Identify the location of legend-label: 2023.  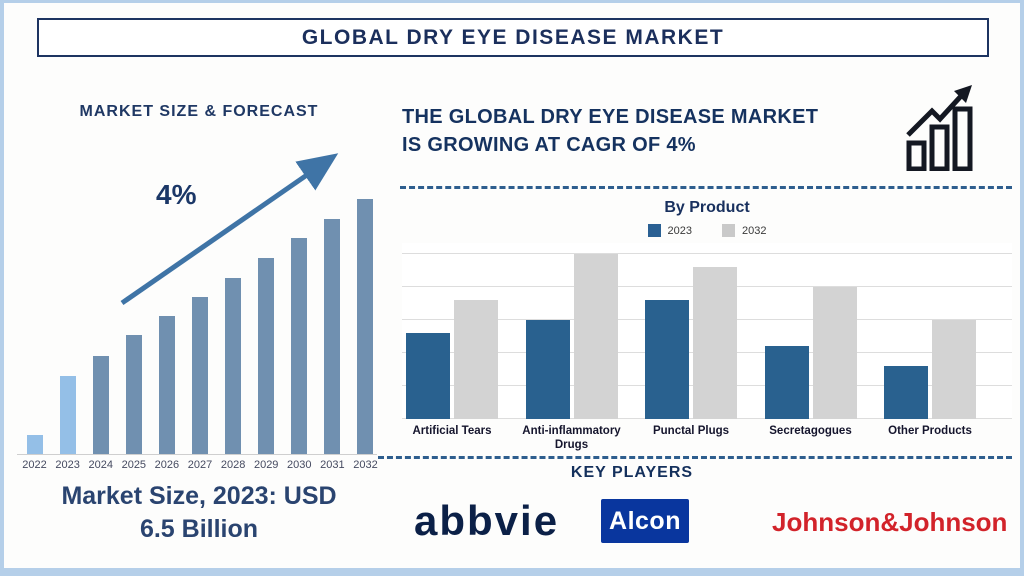
(679, 230).